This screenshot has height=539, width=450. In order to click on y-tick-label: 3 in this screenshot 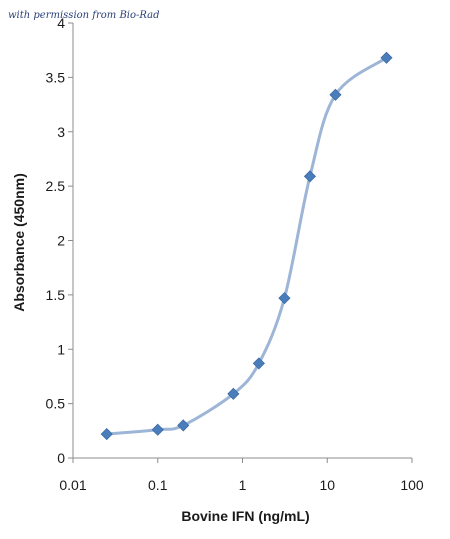, I will do `click(61, 132)`.